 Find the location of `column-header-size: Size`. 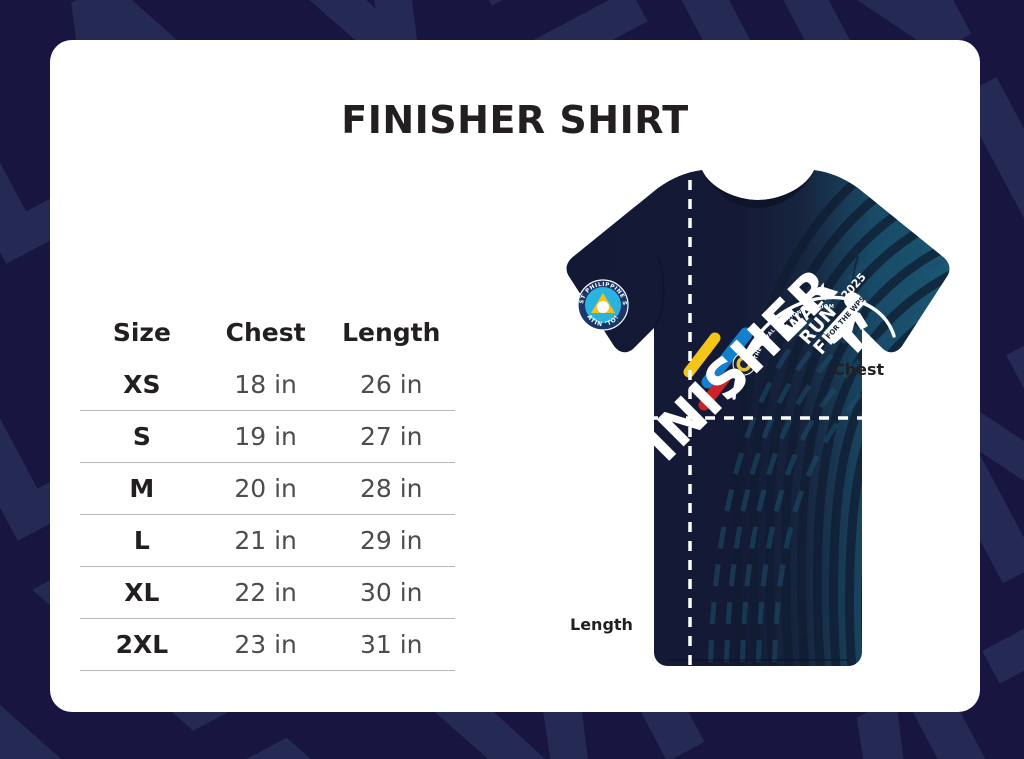

column-header-size: Size is located at coordinates (141, 332).